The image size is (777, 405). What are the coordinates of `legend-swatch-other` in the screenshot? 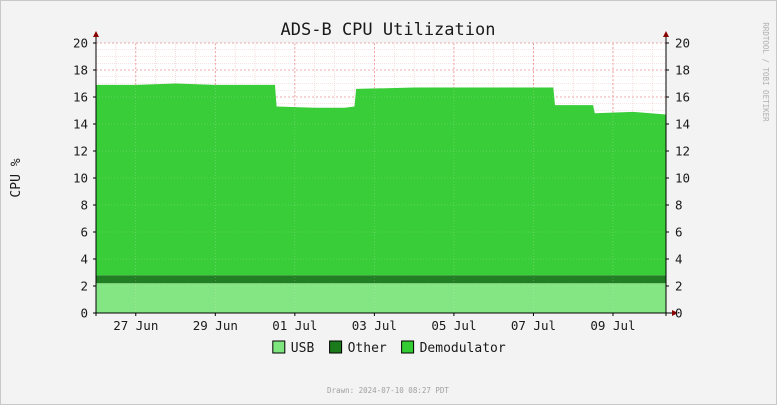 It's located at (336, 347).